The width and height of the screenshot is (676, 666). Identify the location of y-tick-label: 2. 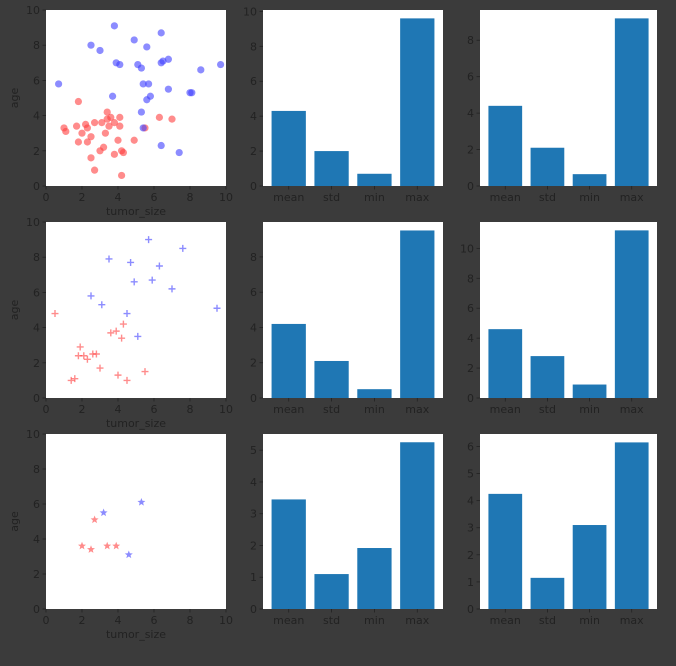
(36, 363).